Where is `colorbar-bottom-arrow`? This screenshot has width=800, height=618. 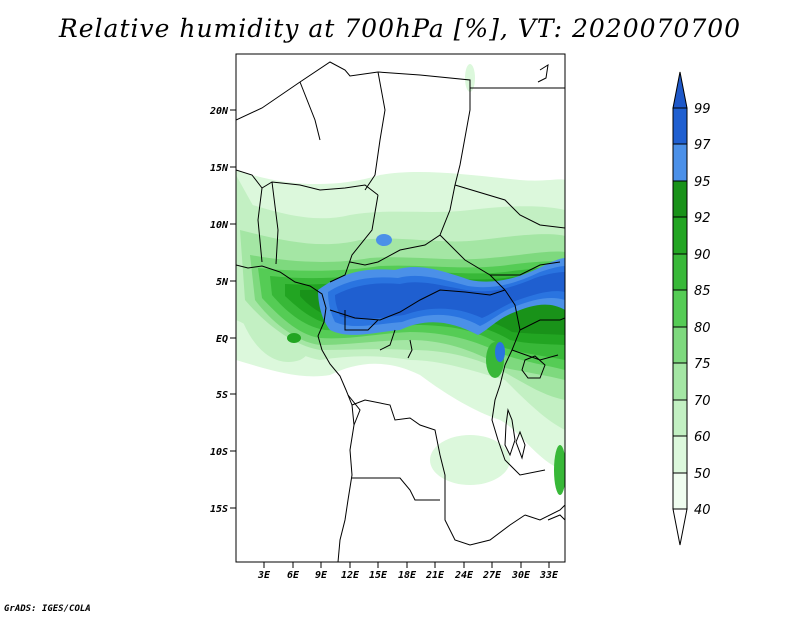 colorbar-bottom-arrow is located at coordinates (680, 527).